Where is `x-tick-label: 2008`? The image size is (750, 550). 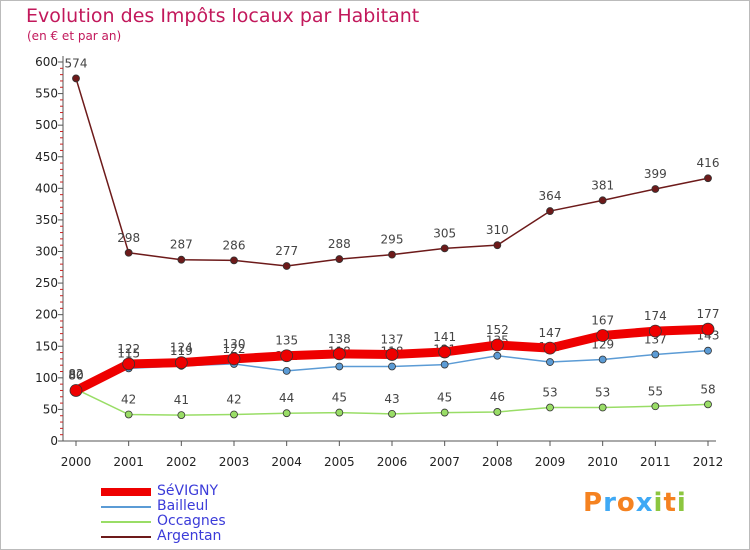
x-tick-label: 2008 is located at coordinates (497, 462).